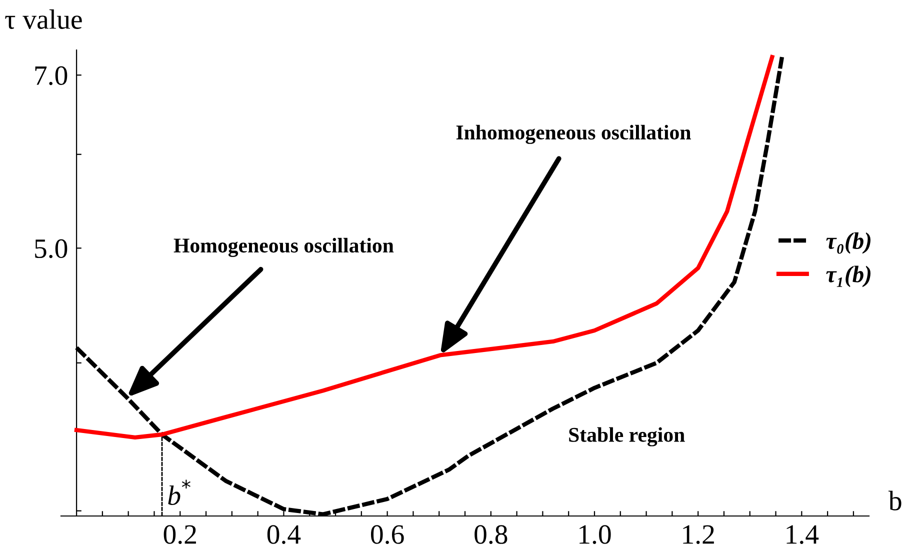  Describe the element at coordinates (573, 134) in the screenshot. I see `annotation: Inhomogeneous oscillation` at that location.